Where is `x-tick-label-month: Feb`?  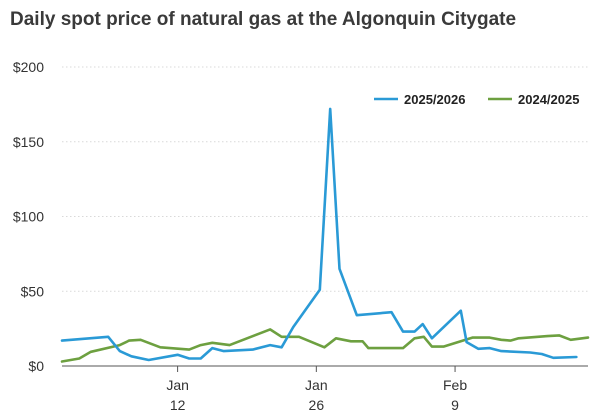 x-tick-label-month: Feb is located at coordinates (455, 385).